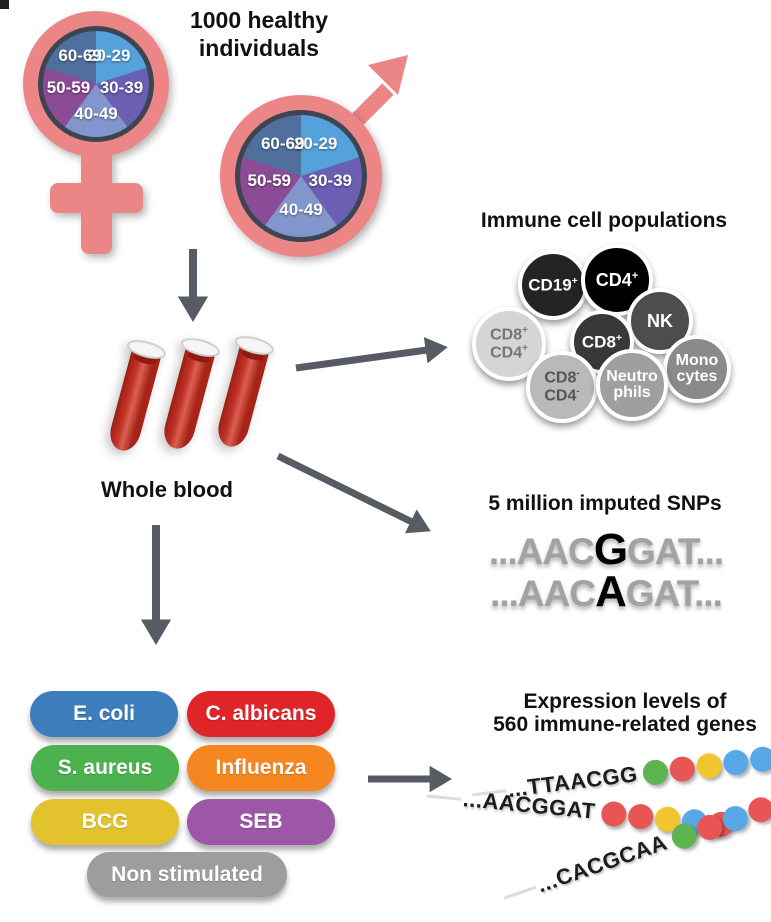 The image size is (771, 922). I want to click on cell-label: cytes, so click(697, 376).